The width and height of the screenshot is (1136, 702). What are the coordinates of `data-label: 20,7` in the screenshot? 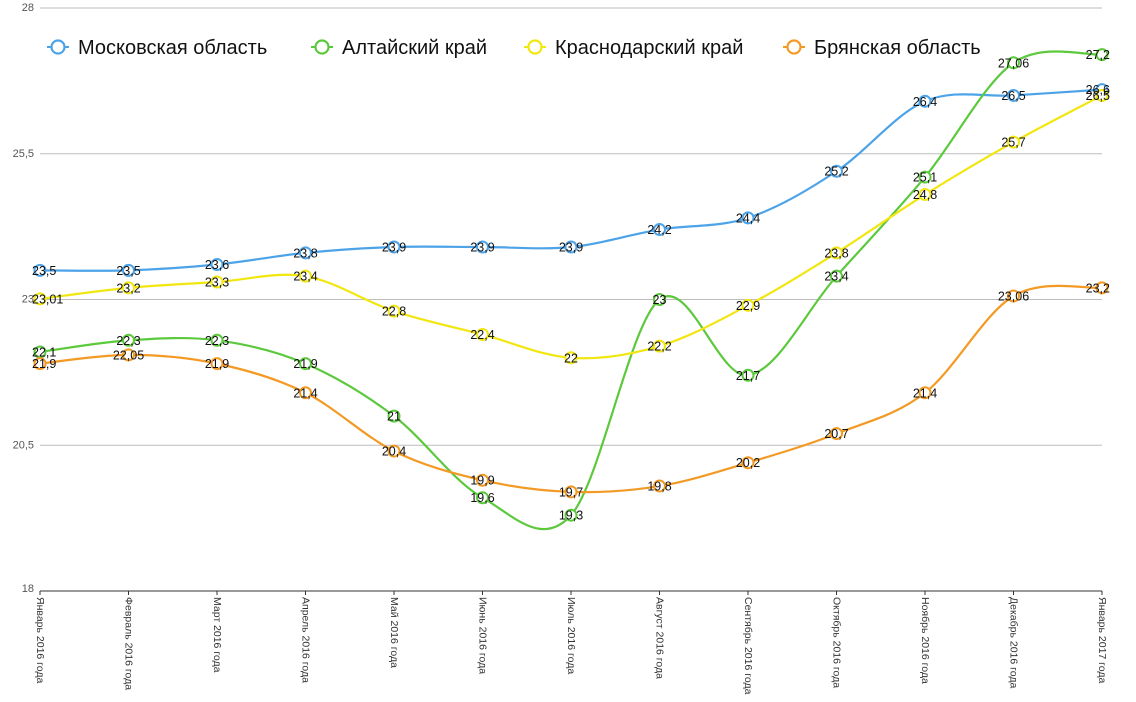 It's located at (836, 434).